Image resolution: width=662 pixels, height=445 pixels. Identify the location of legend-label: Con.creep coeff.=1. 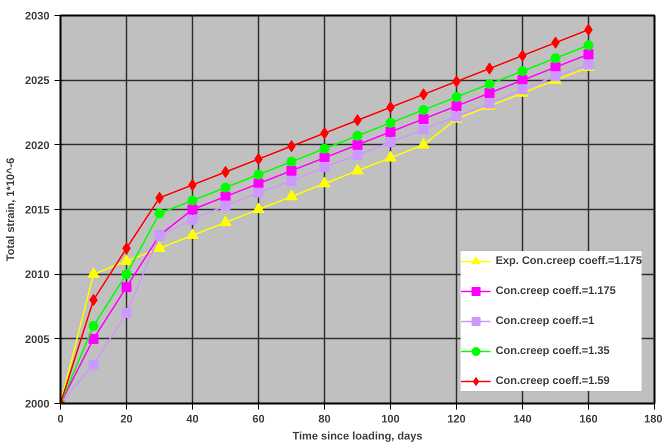
(545, 321).